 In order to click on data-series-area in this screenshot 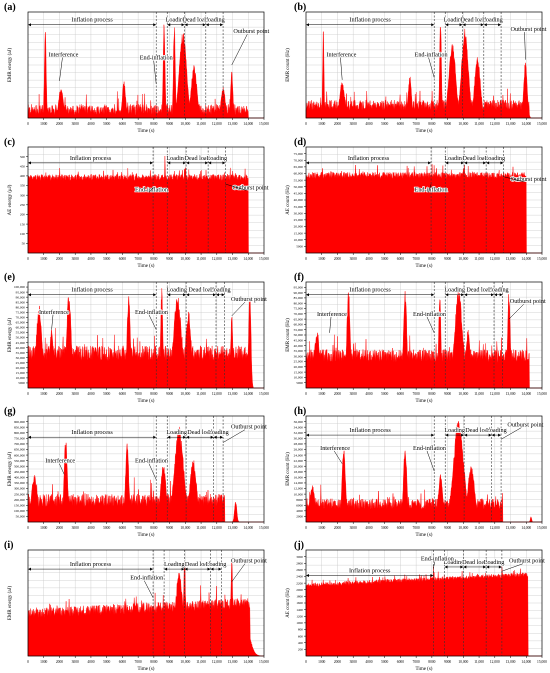, I will do `click(145, 71)`.